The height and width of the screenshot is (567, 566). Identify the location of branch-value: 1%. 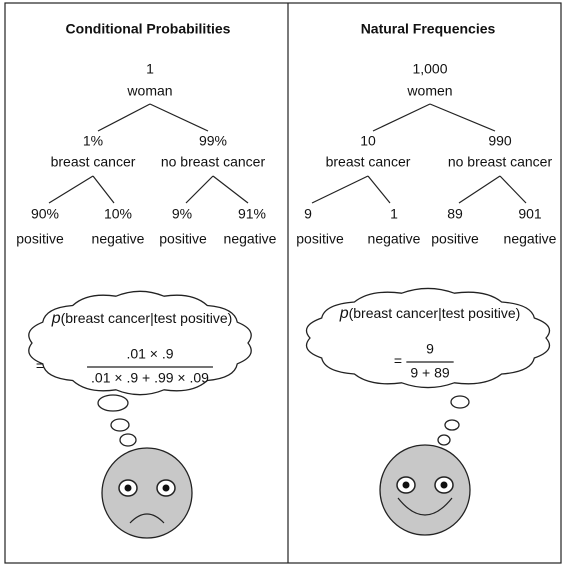
(93, 141).